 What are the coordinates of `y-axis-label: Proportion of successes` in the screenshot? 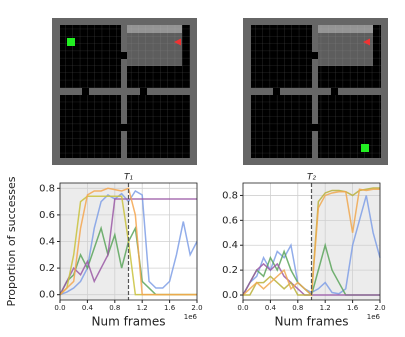 It's located at (11, 241).